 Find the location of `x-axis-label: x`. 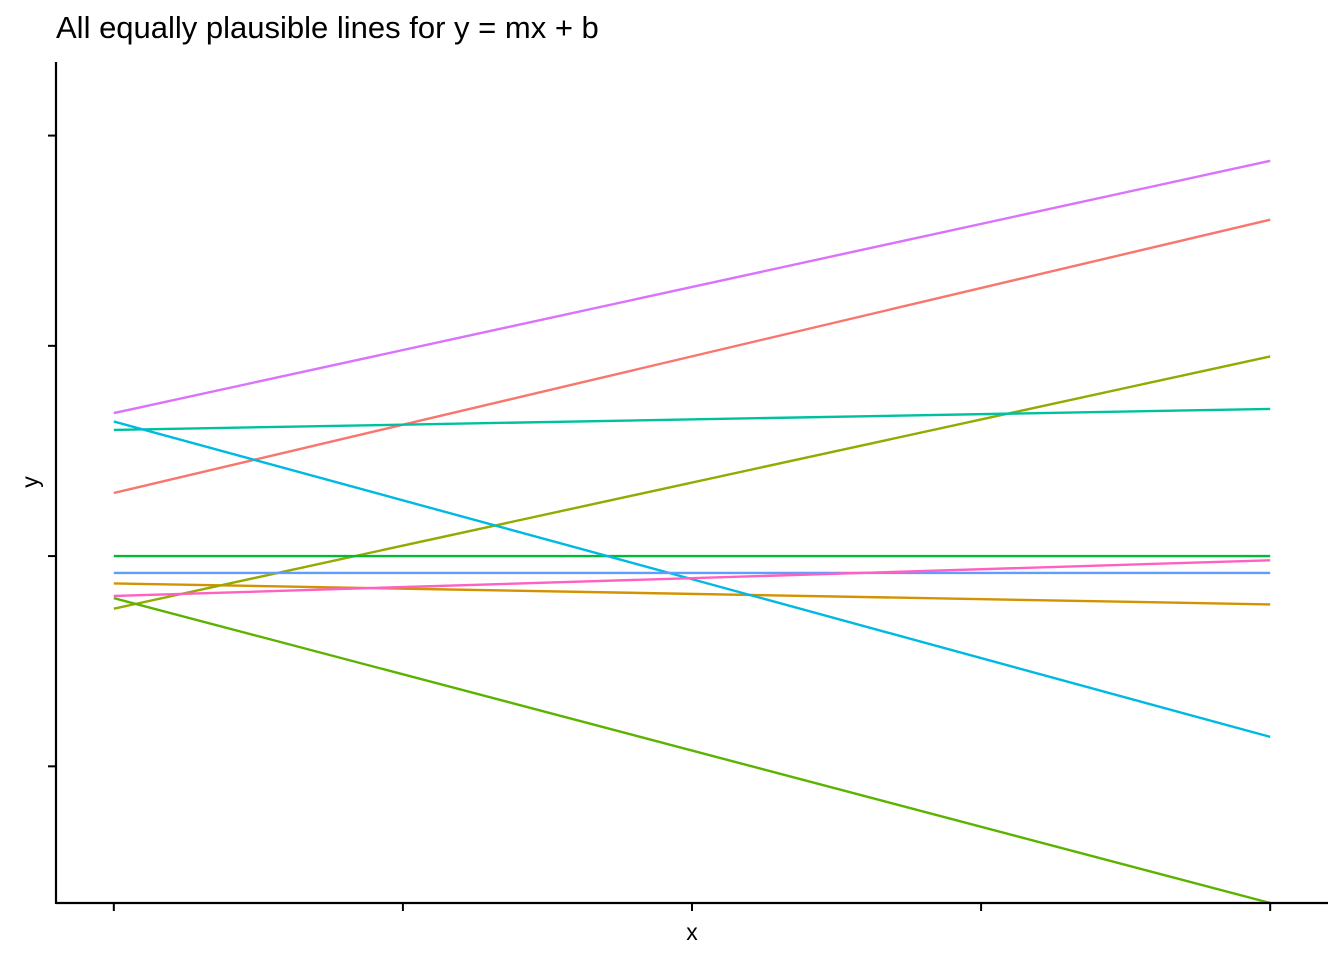

x-axis-label: x is located at coordinates (692, 932).